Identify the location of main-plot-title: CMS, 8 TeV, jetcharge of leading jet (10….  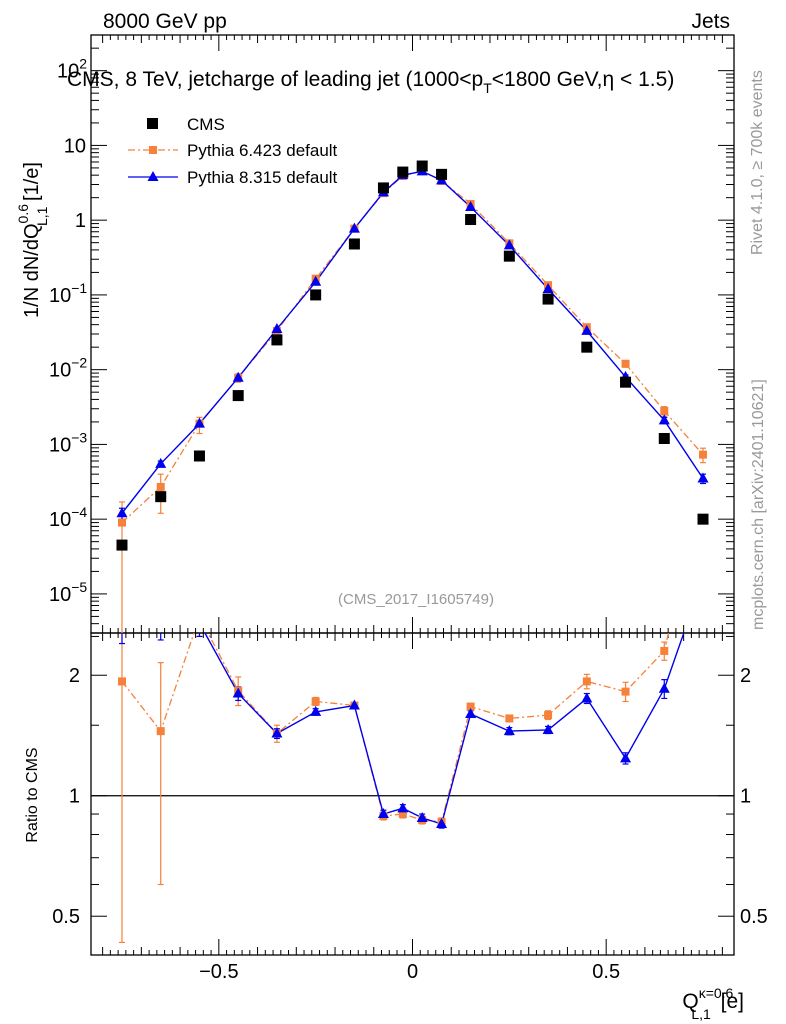
(370, 82).